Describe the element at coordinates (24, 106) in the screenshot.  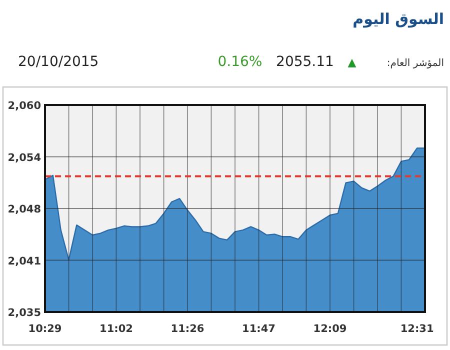
I see `ytick: 2,060` at that location.